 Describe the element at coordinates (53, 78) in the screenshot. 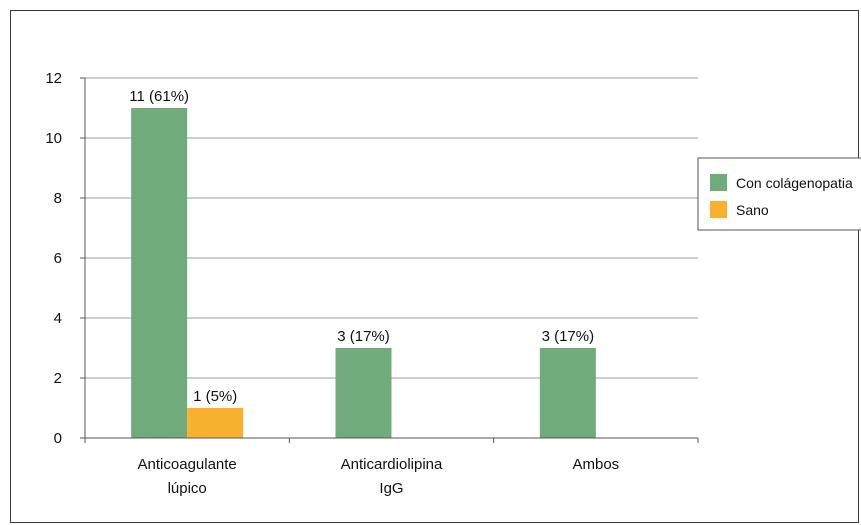

I see `y-tick-label: 12` at that location.